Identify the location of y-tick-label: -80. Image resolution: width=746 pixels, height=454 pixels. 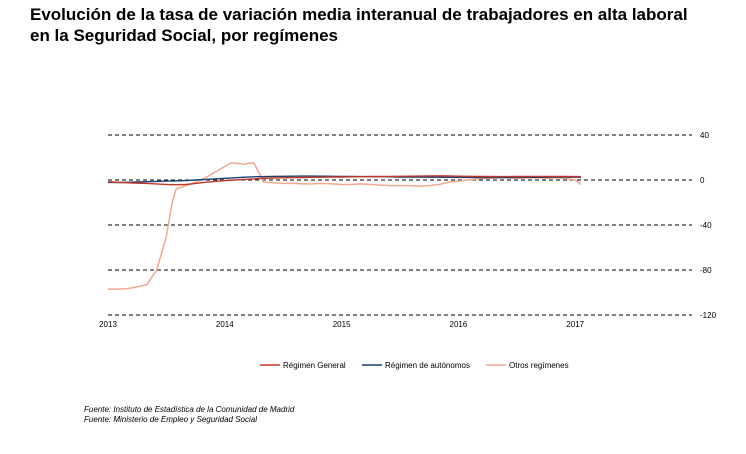
(706, 270).